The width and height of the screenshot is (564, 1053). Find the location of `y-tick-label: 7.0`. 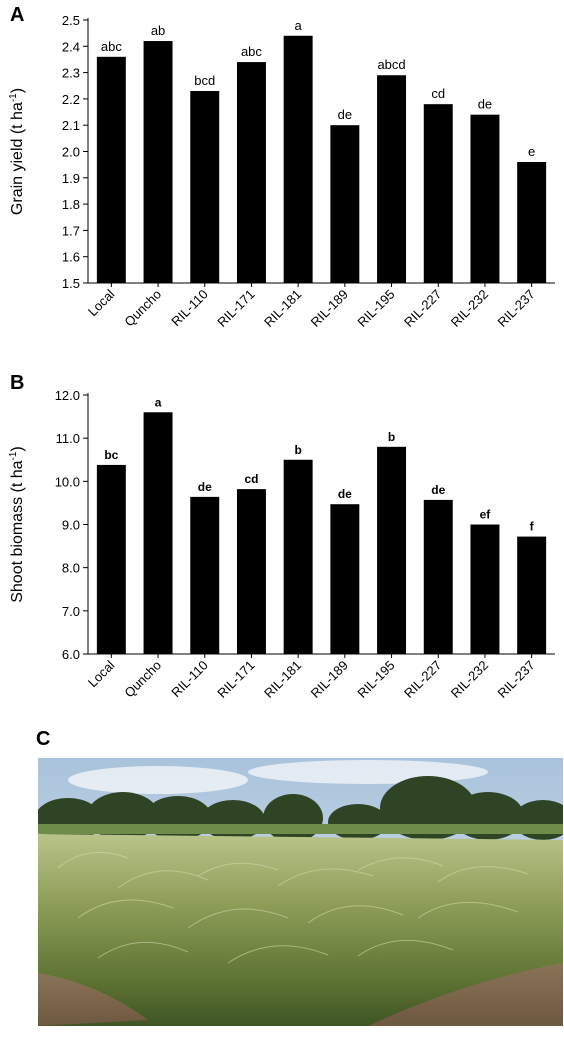

y-tick-label: 7.0 is located at coordinates (71, 611).